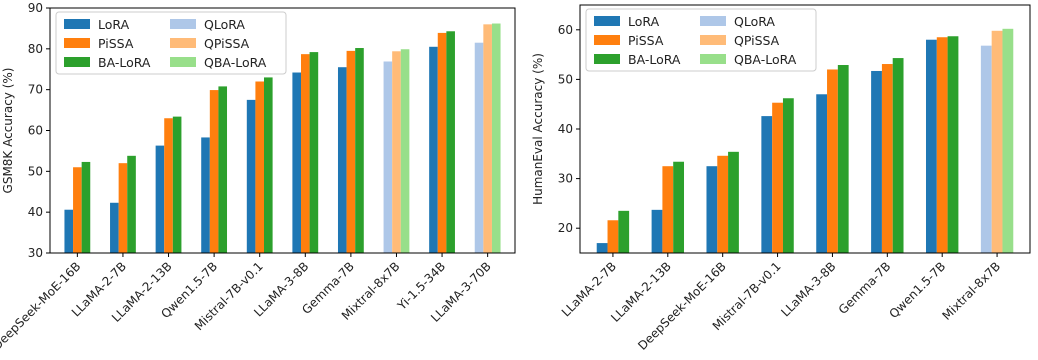 Image resolution: width=1038 pixels, height=360 pixels. Describe the element at coordinates (8, 131) in the screenshot. I see `y-axis-label: GSM8K Accuracy (%)` at that location.